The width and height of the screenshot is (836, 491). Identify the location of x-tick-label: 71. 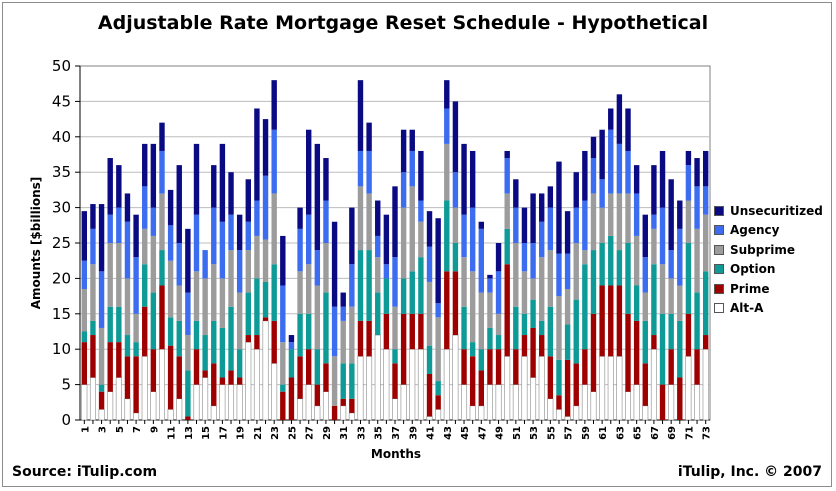
(689, 433).